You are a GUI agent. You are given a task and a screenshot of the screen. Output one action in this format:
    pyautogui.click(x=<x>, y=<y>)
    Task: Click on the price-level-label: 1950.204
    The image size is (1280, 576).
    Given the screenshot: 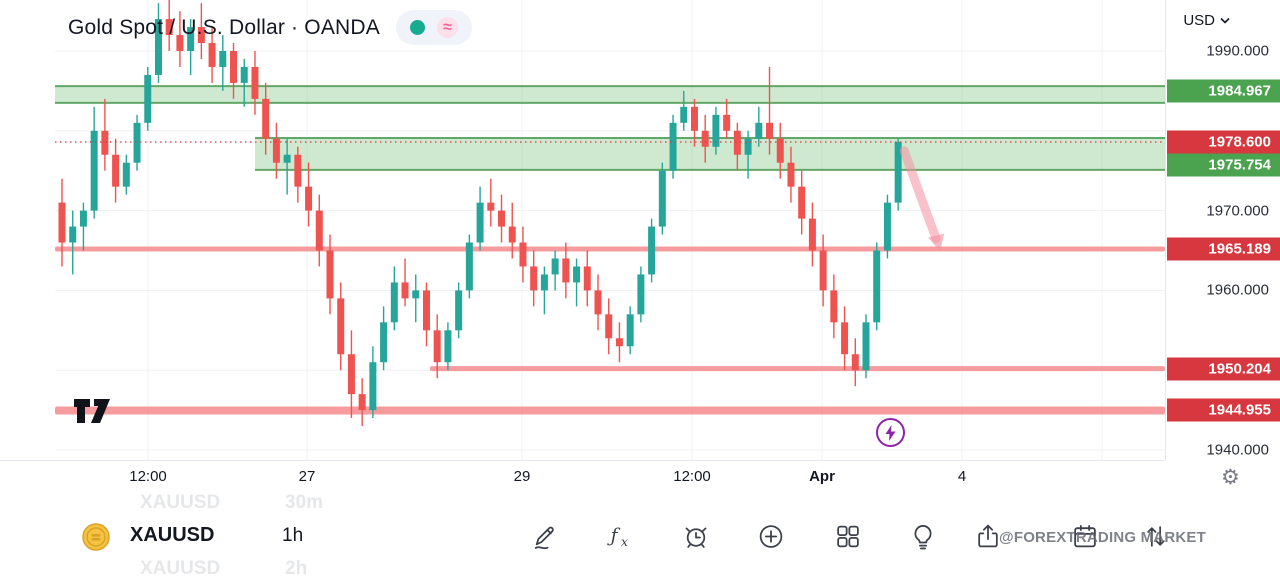 What is the action you would take?
    pyautogui.click(x=1223, y=369)
    